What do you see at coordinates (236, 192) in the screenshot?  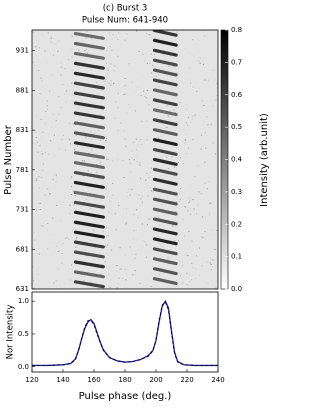 I see `colorbar-tick-label: 0.3` at bounding box center [236, 192].